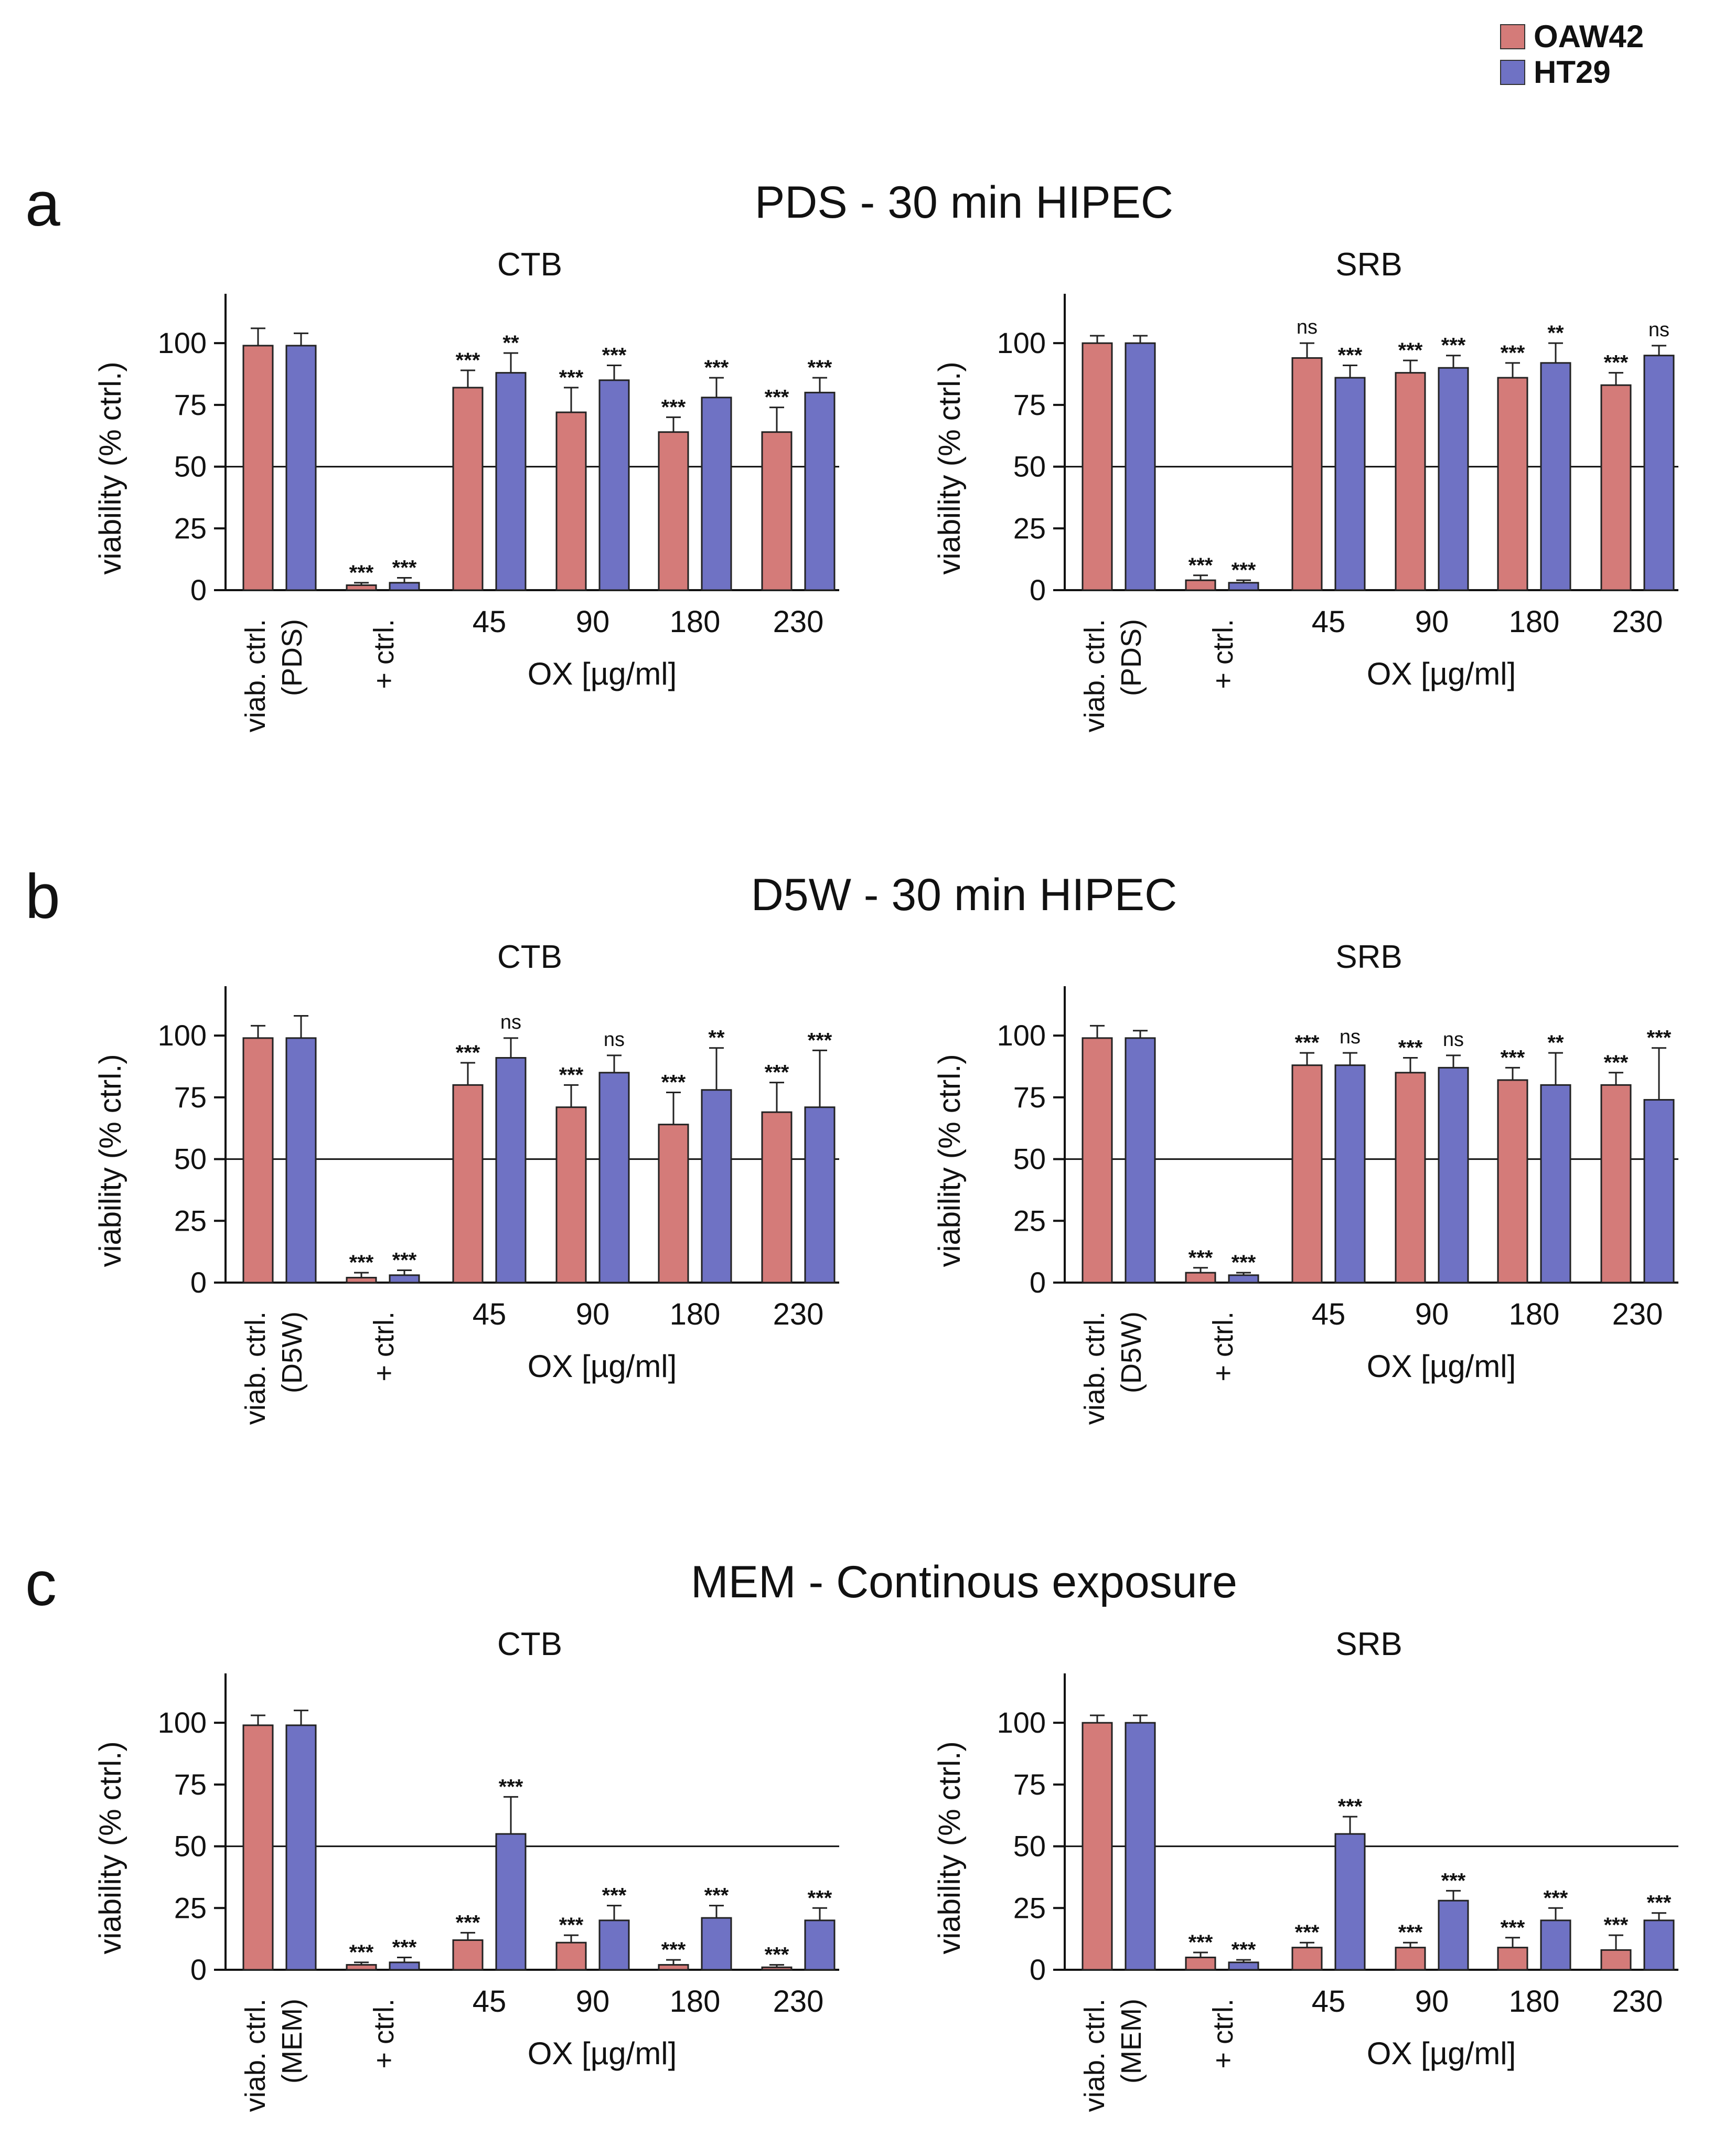 The image size is (1713, 2156). Describe the element at coordinates (614, 1895) in the screenshot. I see `chart-c-ctb-significance-ht29-3: ***` at that location.